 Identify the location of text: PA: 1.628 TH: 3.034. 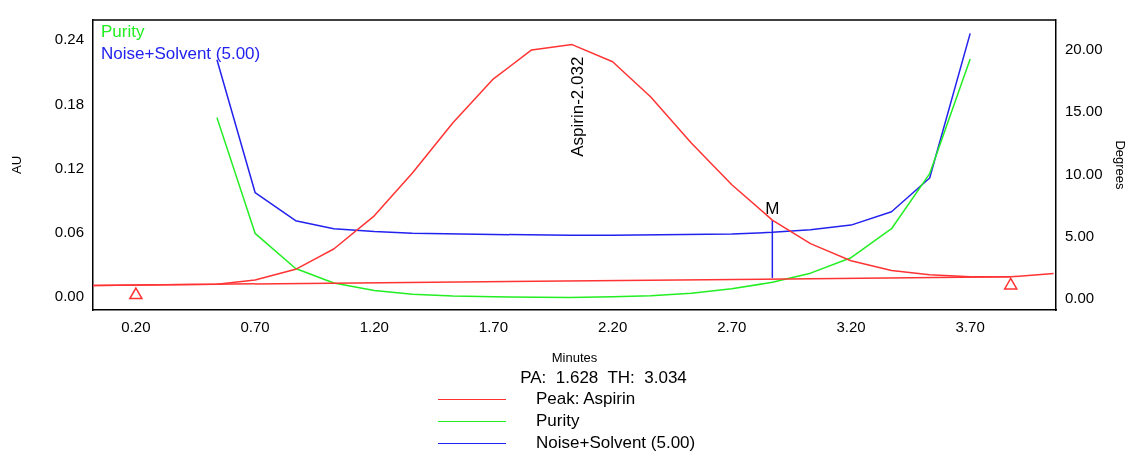
(603, 378).